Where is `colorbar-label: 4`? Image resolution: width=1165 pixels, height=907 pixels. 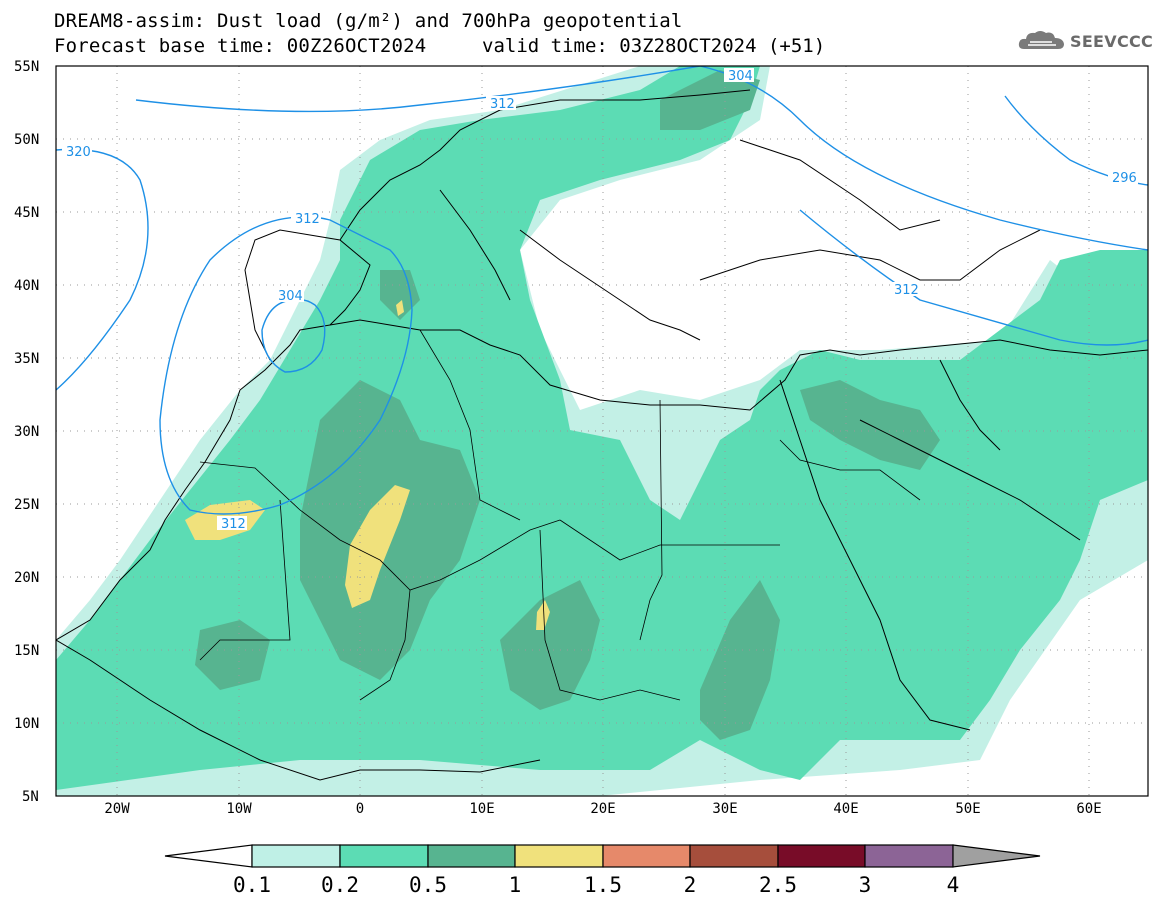 colorbar-label: 4 is located at coordinates (953, 885).